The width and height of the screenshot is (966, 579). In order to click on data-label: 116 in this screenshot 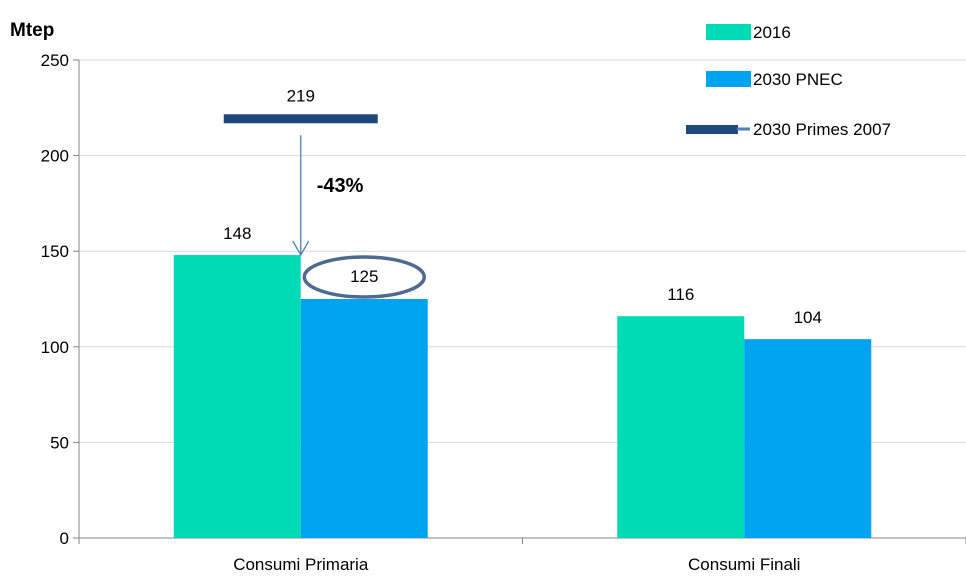, I will do `click(680, 294)`.